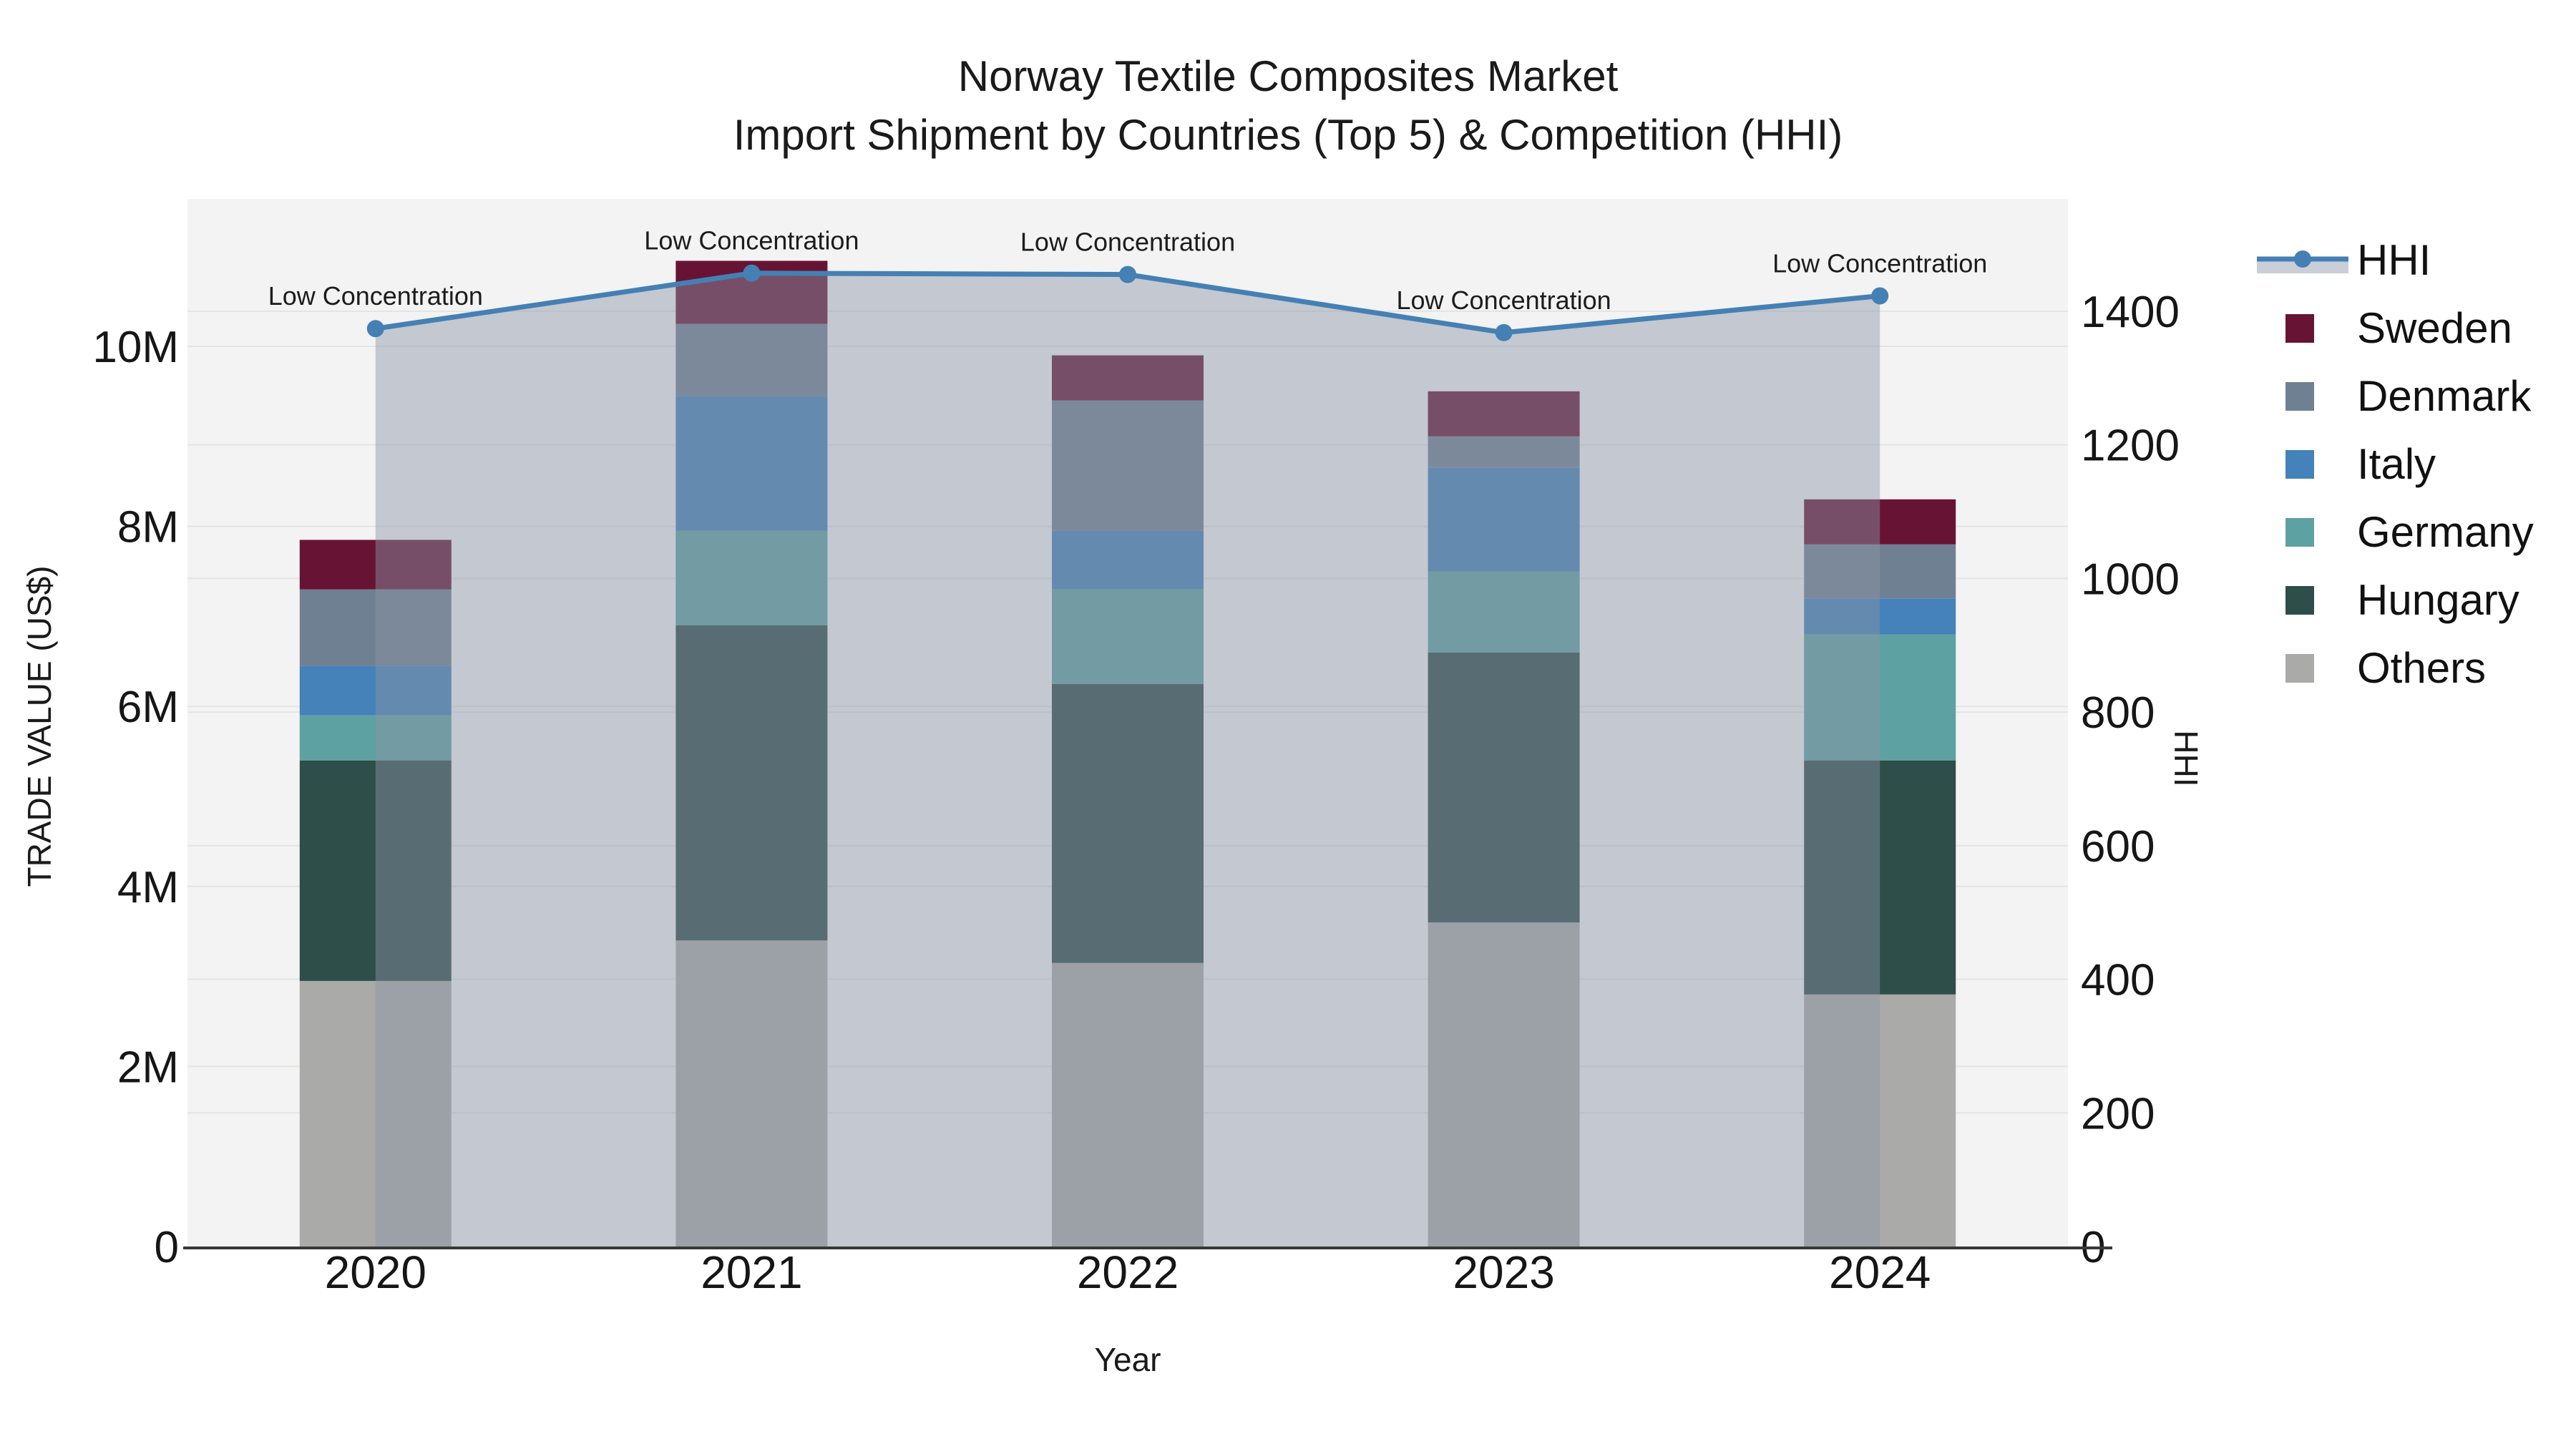  Describe the element at coordinates (752, 1093) in the screenshot. I see `bar-segment-others-2021` at that location.